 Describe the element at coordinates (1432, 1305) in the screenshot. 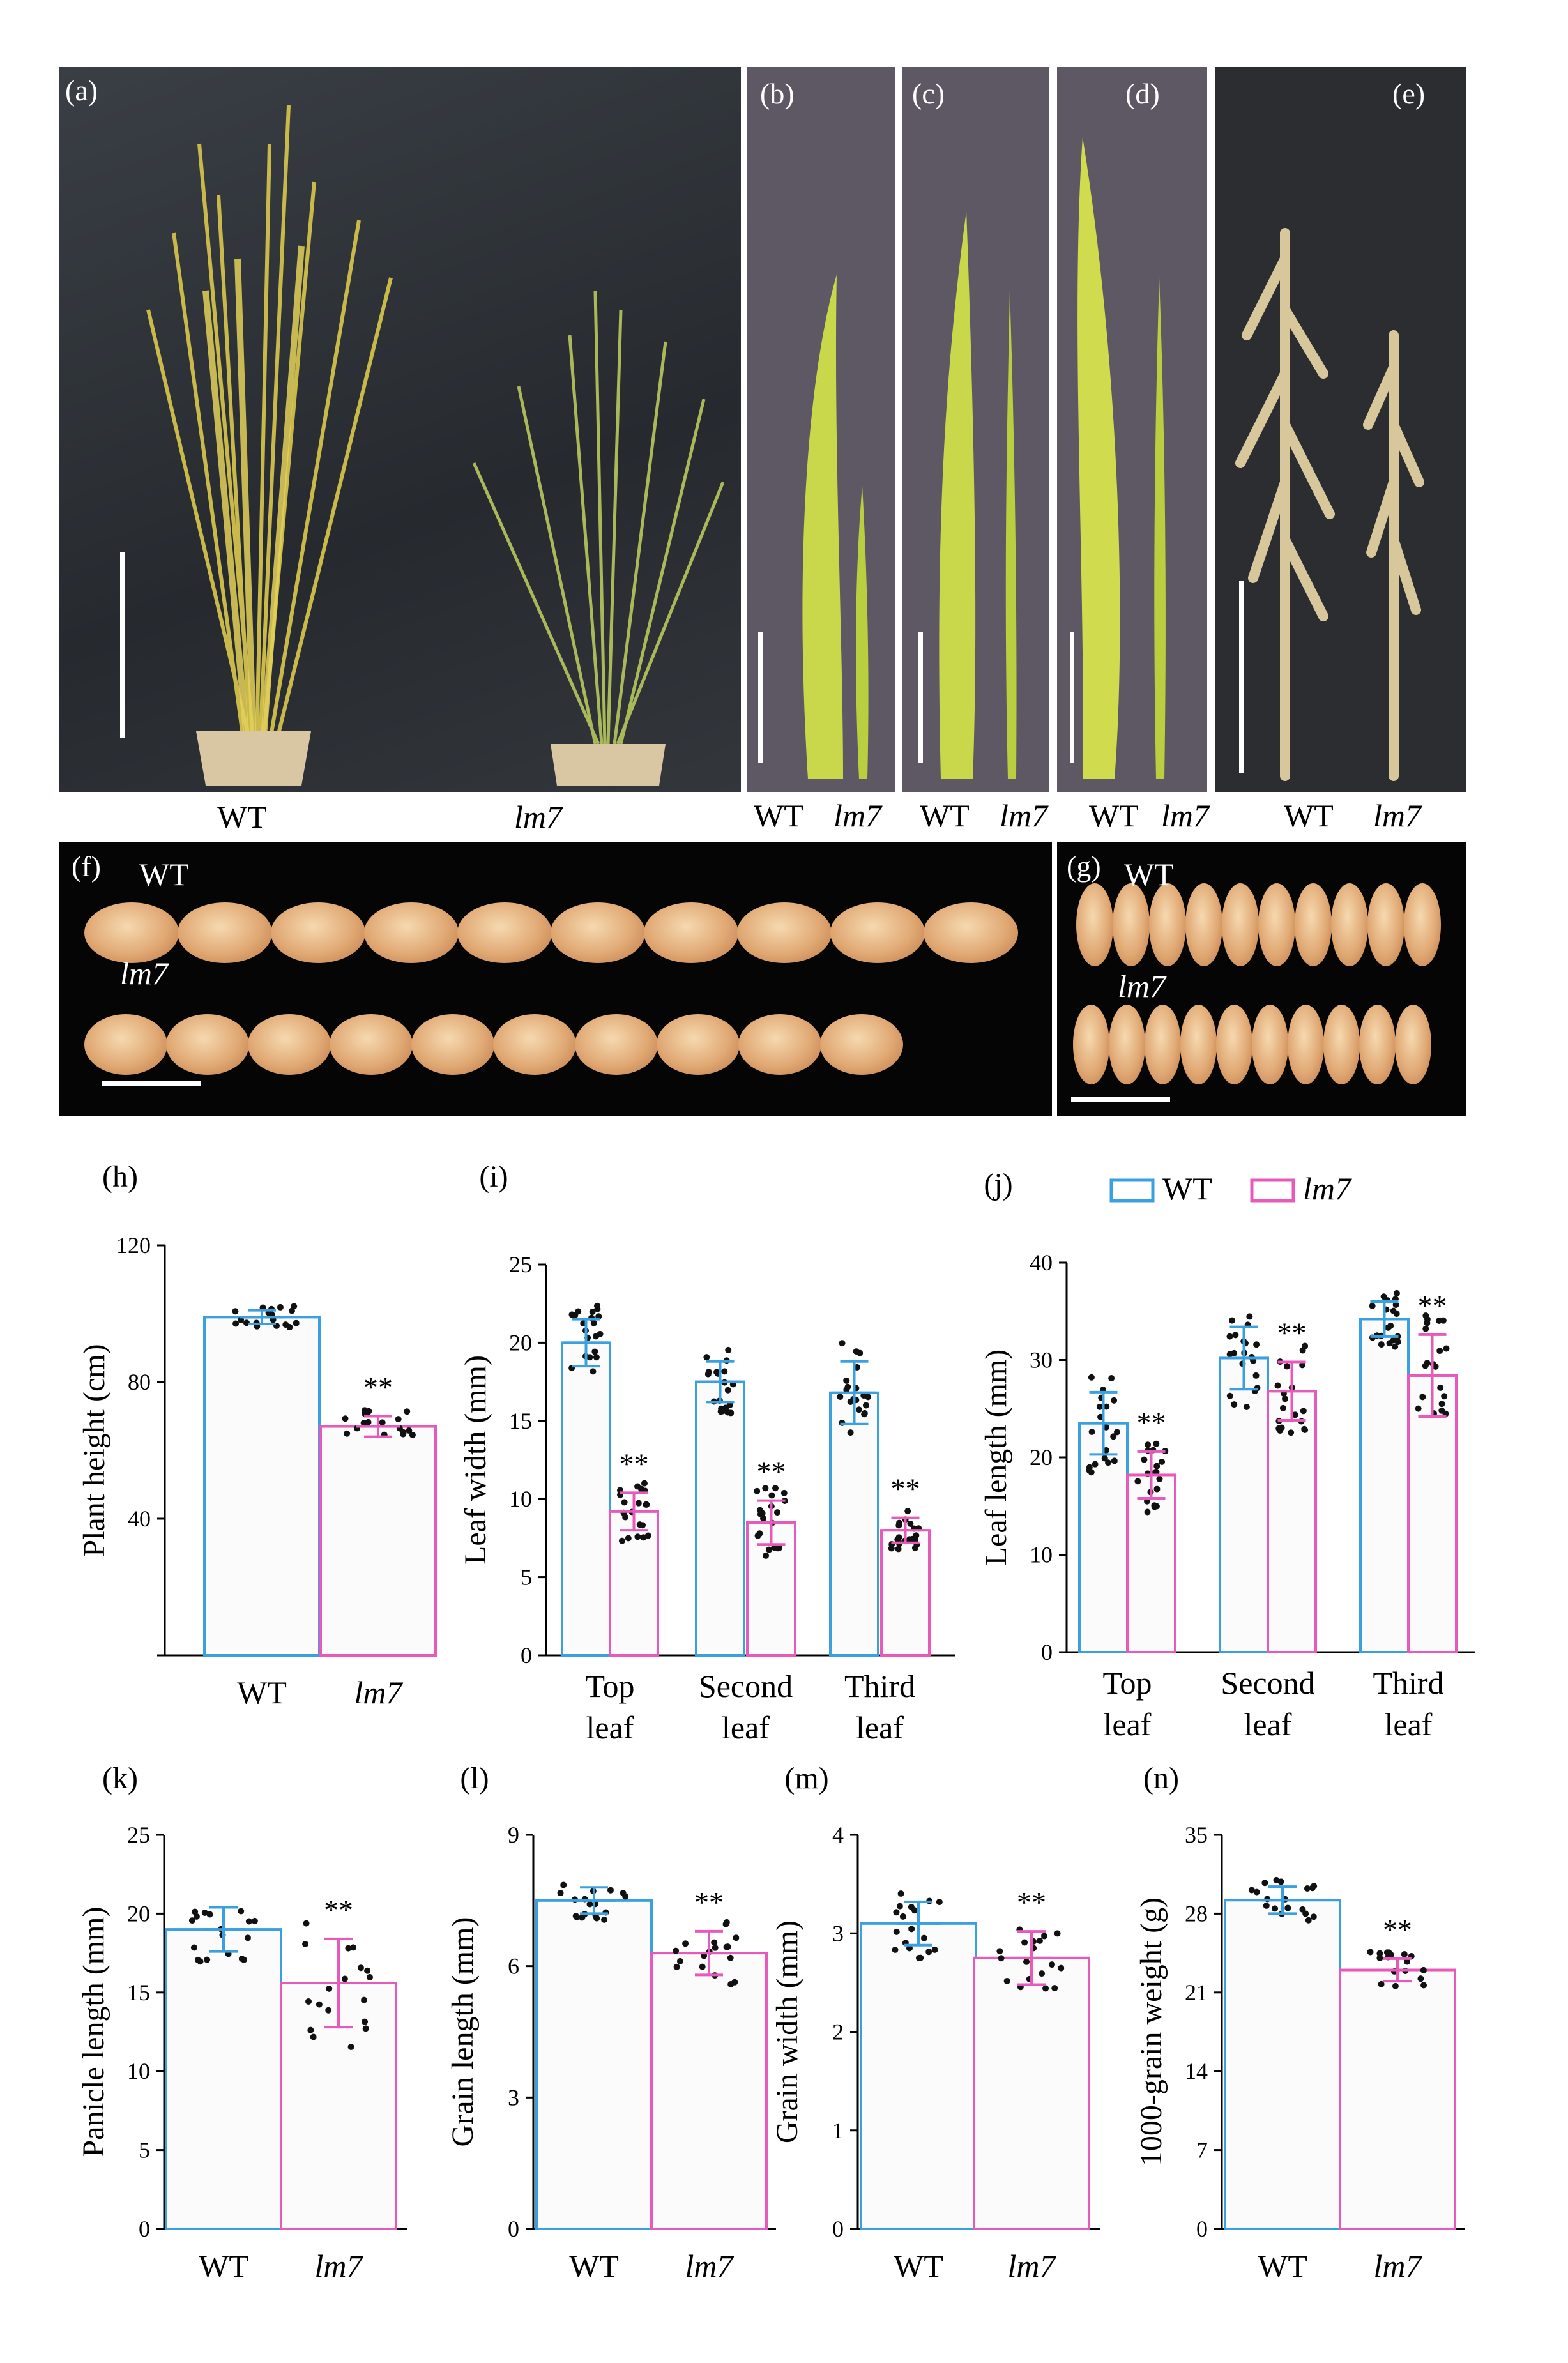

I see `chart-j-significance: **` at that location.